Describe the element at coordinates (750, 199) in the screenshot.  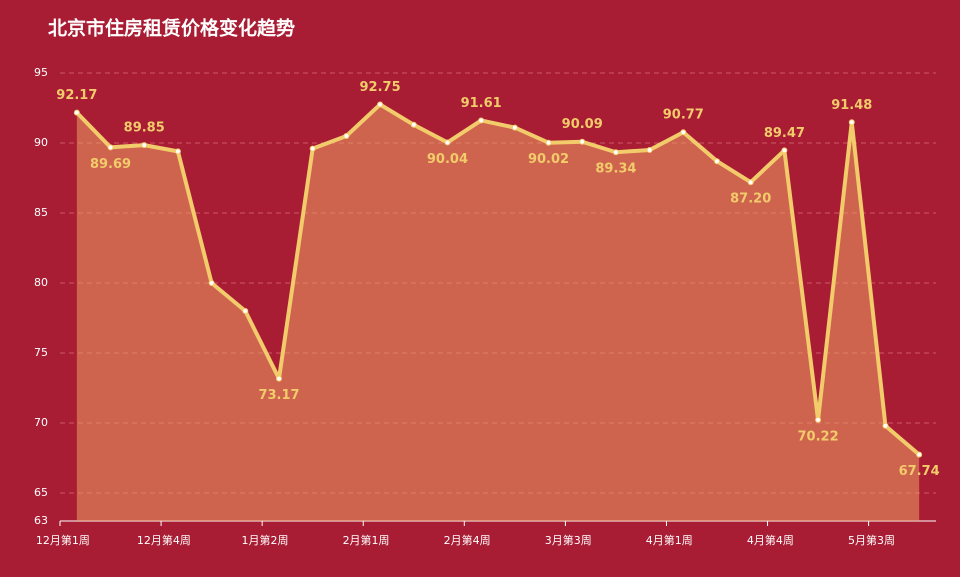
I see `data-label: 87.20` at that location.